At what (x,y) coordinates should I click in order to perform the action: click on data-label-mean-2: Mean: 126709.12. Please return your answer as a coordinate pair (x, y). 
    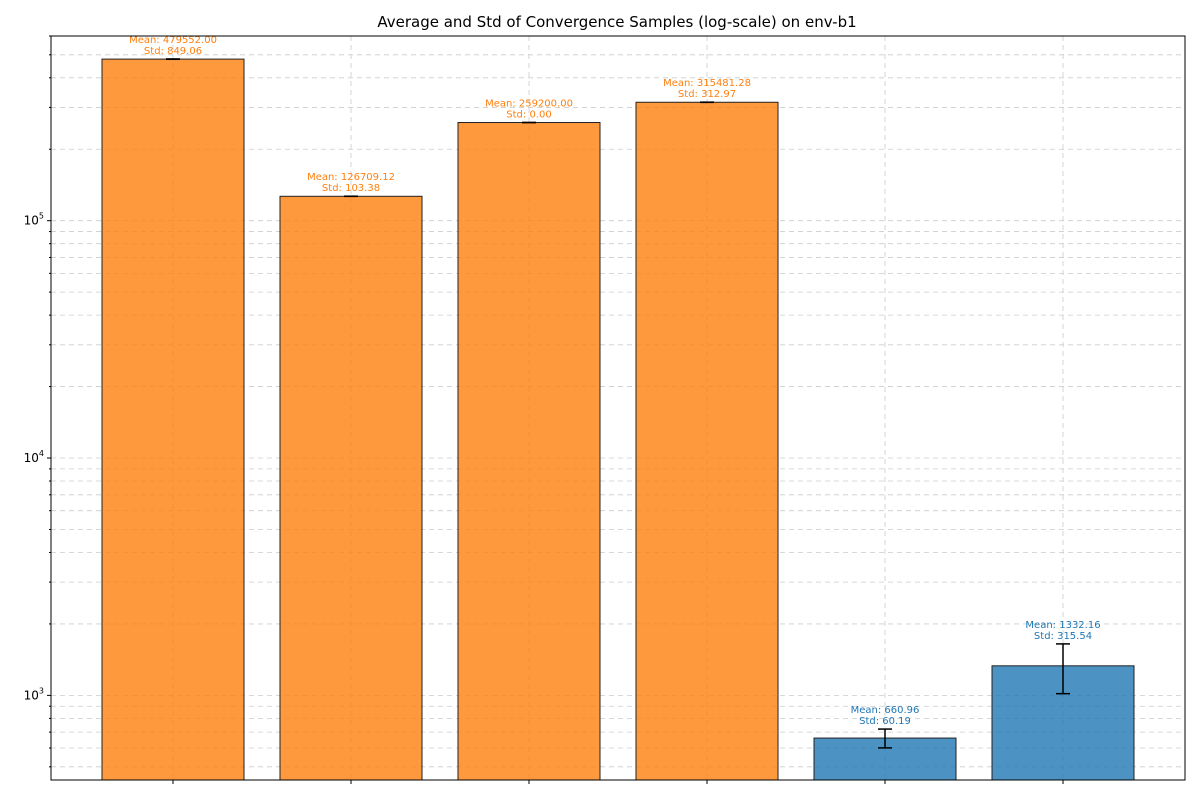
    Looking at the image, I should click on (351, 177).